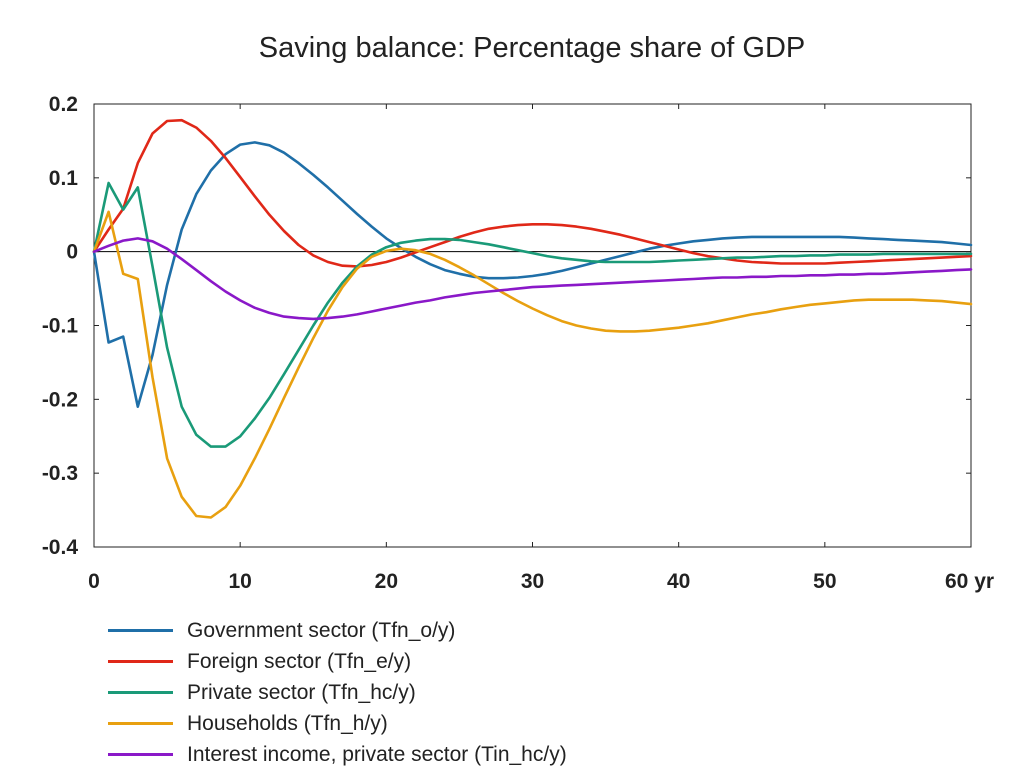  What do you see at coordinates (287, 723) in the screenshot?
I see `legend-label: Households (Tfn_h/y)` at bounding box center [287, 723].